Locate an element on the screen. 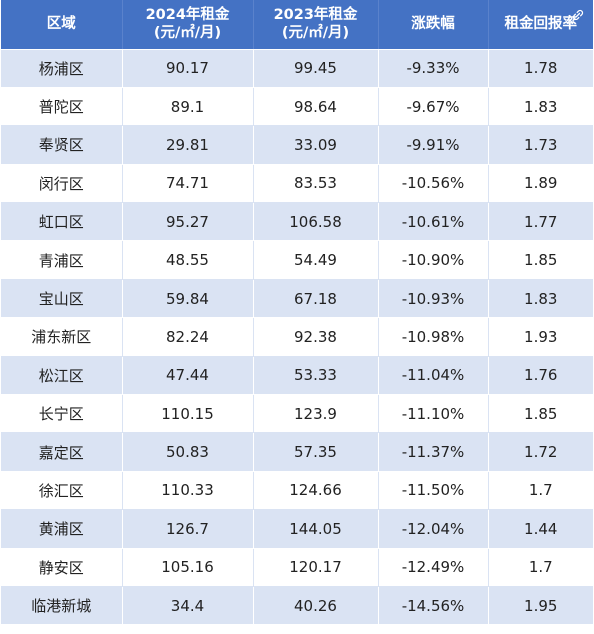 This screenshot has height=634, width=594. table-row: 虹口区 95.27 106.58 -10.61% 1.77 is located at coordinates (297, 222).